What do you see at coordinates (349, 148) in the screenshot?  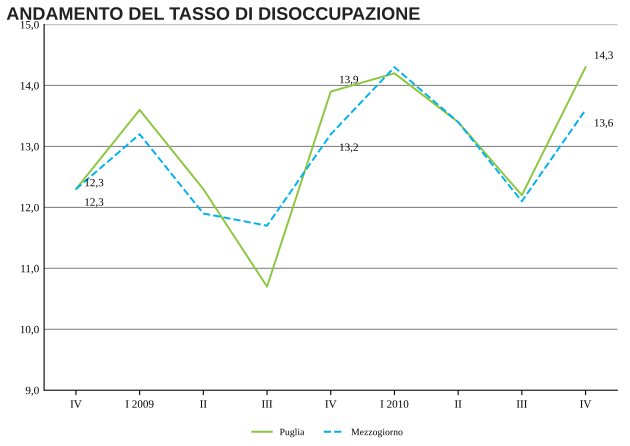 I see `data-label: 13,2` at bounding box center [349, 148].